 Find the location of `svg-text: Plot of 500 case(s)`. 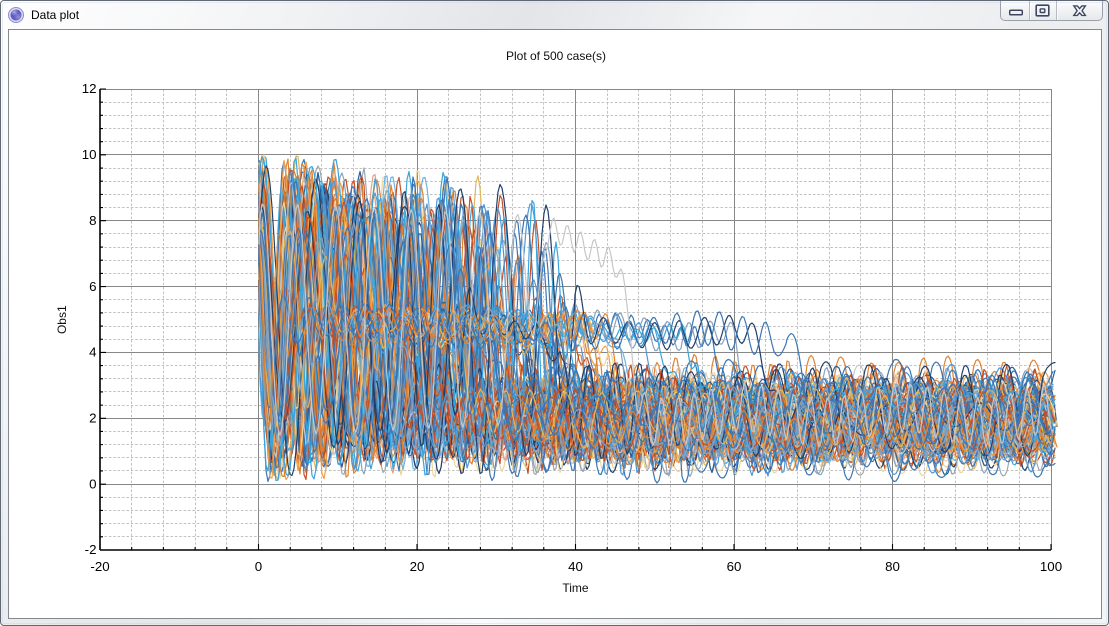

svg-text: Plot of 500 case(s) is located at coordinates (556, 56).